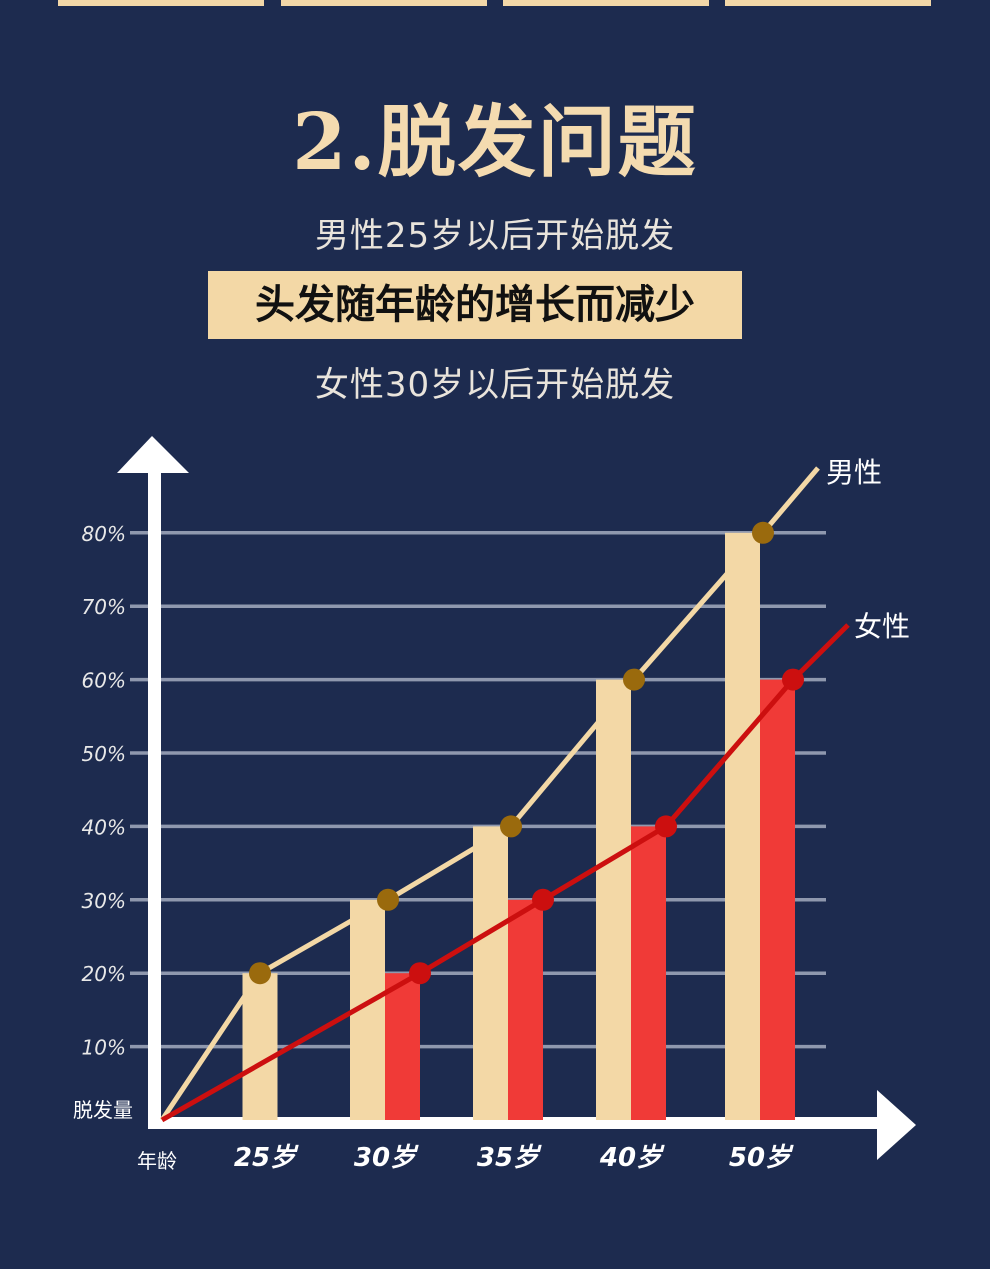 This screenshot has width=990, height=1269. What do you see at coordinates (104, 754) in the screenshot?
I see `y-tick-label: 50%` at bounding box center [104, 754].